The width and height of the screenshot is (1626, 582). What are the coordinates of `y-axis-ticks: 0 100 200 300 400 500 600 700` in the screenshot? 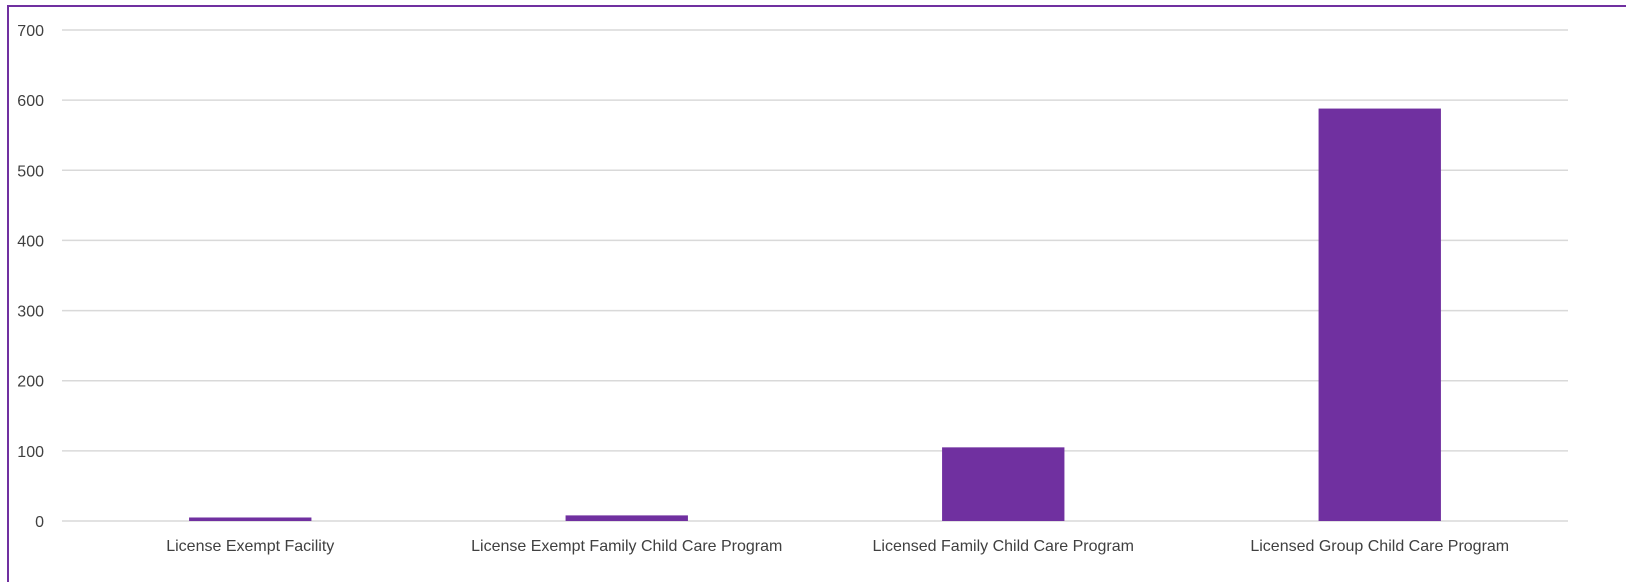 It's located at (30, 277).